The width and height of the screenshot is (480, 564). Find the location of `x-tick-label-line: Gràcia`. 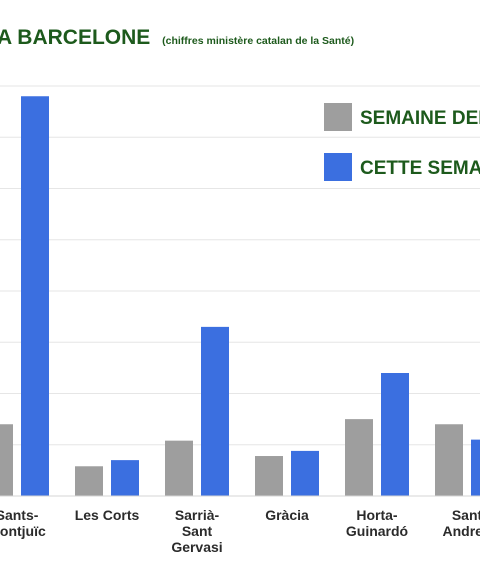

x-tick-label-line: Gràcia is located at coordinates (287, 515).